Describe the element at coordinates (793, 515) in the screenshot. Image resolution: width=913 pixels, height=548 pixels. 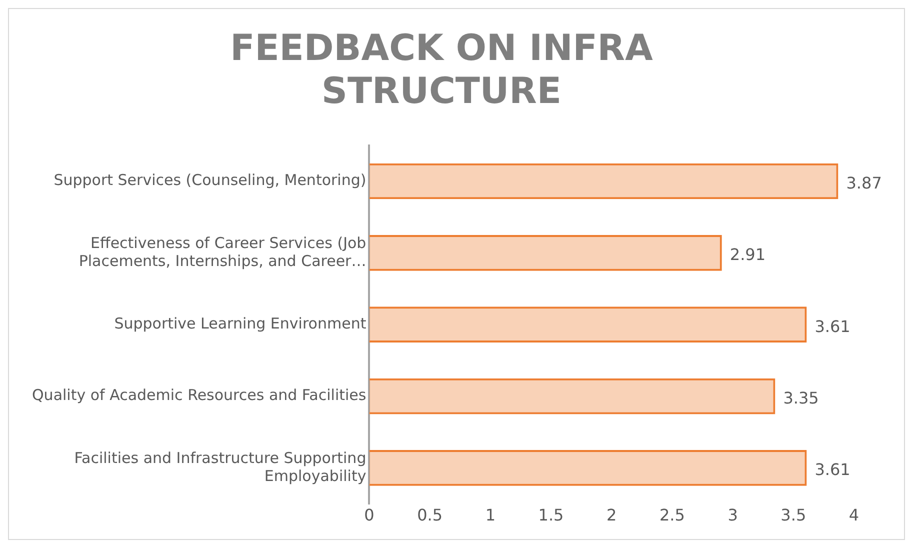
I see `x-tick-label: 3.5` at that location.